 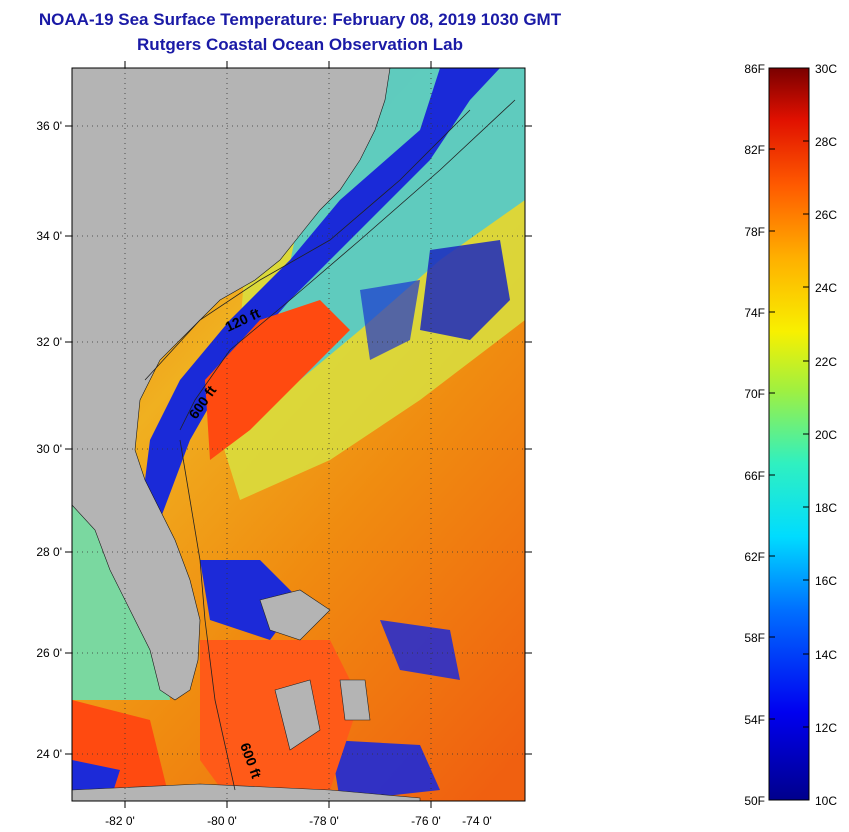 I want to click on fahrenheit-labels: 86F 82F 78F 74F 70F 66F 62F 58F 54F 50F, so click(x=754, y=435).